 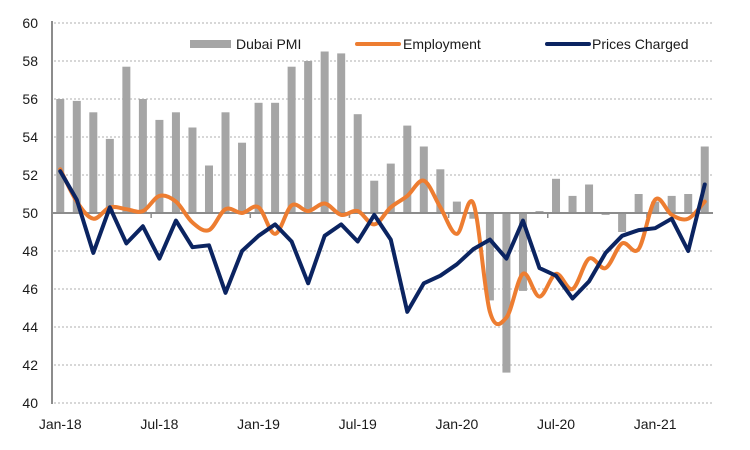 I want to click on y-tick-labels: 40 42 44 46 48 50 52 54 56 58 60, so click(x=30, y=213).